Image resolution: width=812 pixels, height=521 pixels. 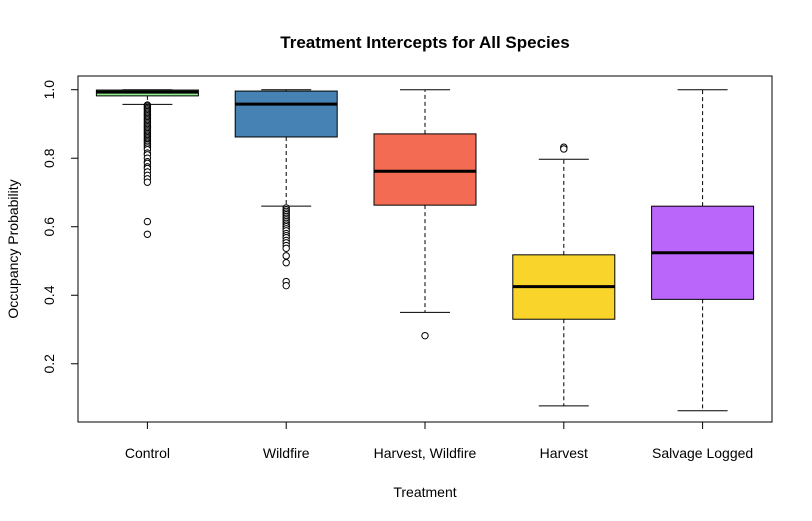 What do you see at coordinates (702, 453) in the screenshot?
I see `x-tick-label: Salvage Logged` at bounding box center [702, 453].